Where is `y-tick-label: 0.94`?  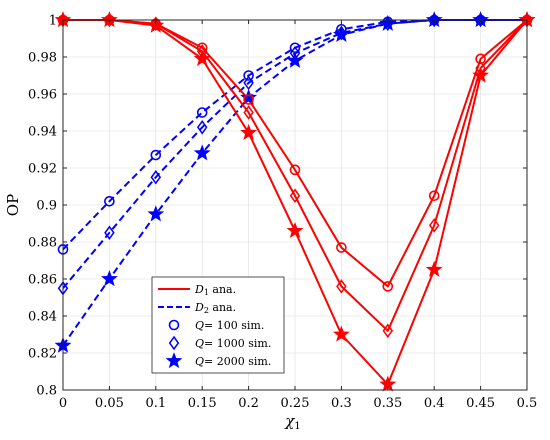
y-tick-label: 0.94 is located at coordinates (42, 132).